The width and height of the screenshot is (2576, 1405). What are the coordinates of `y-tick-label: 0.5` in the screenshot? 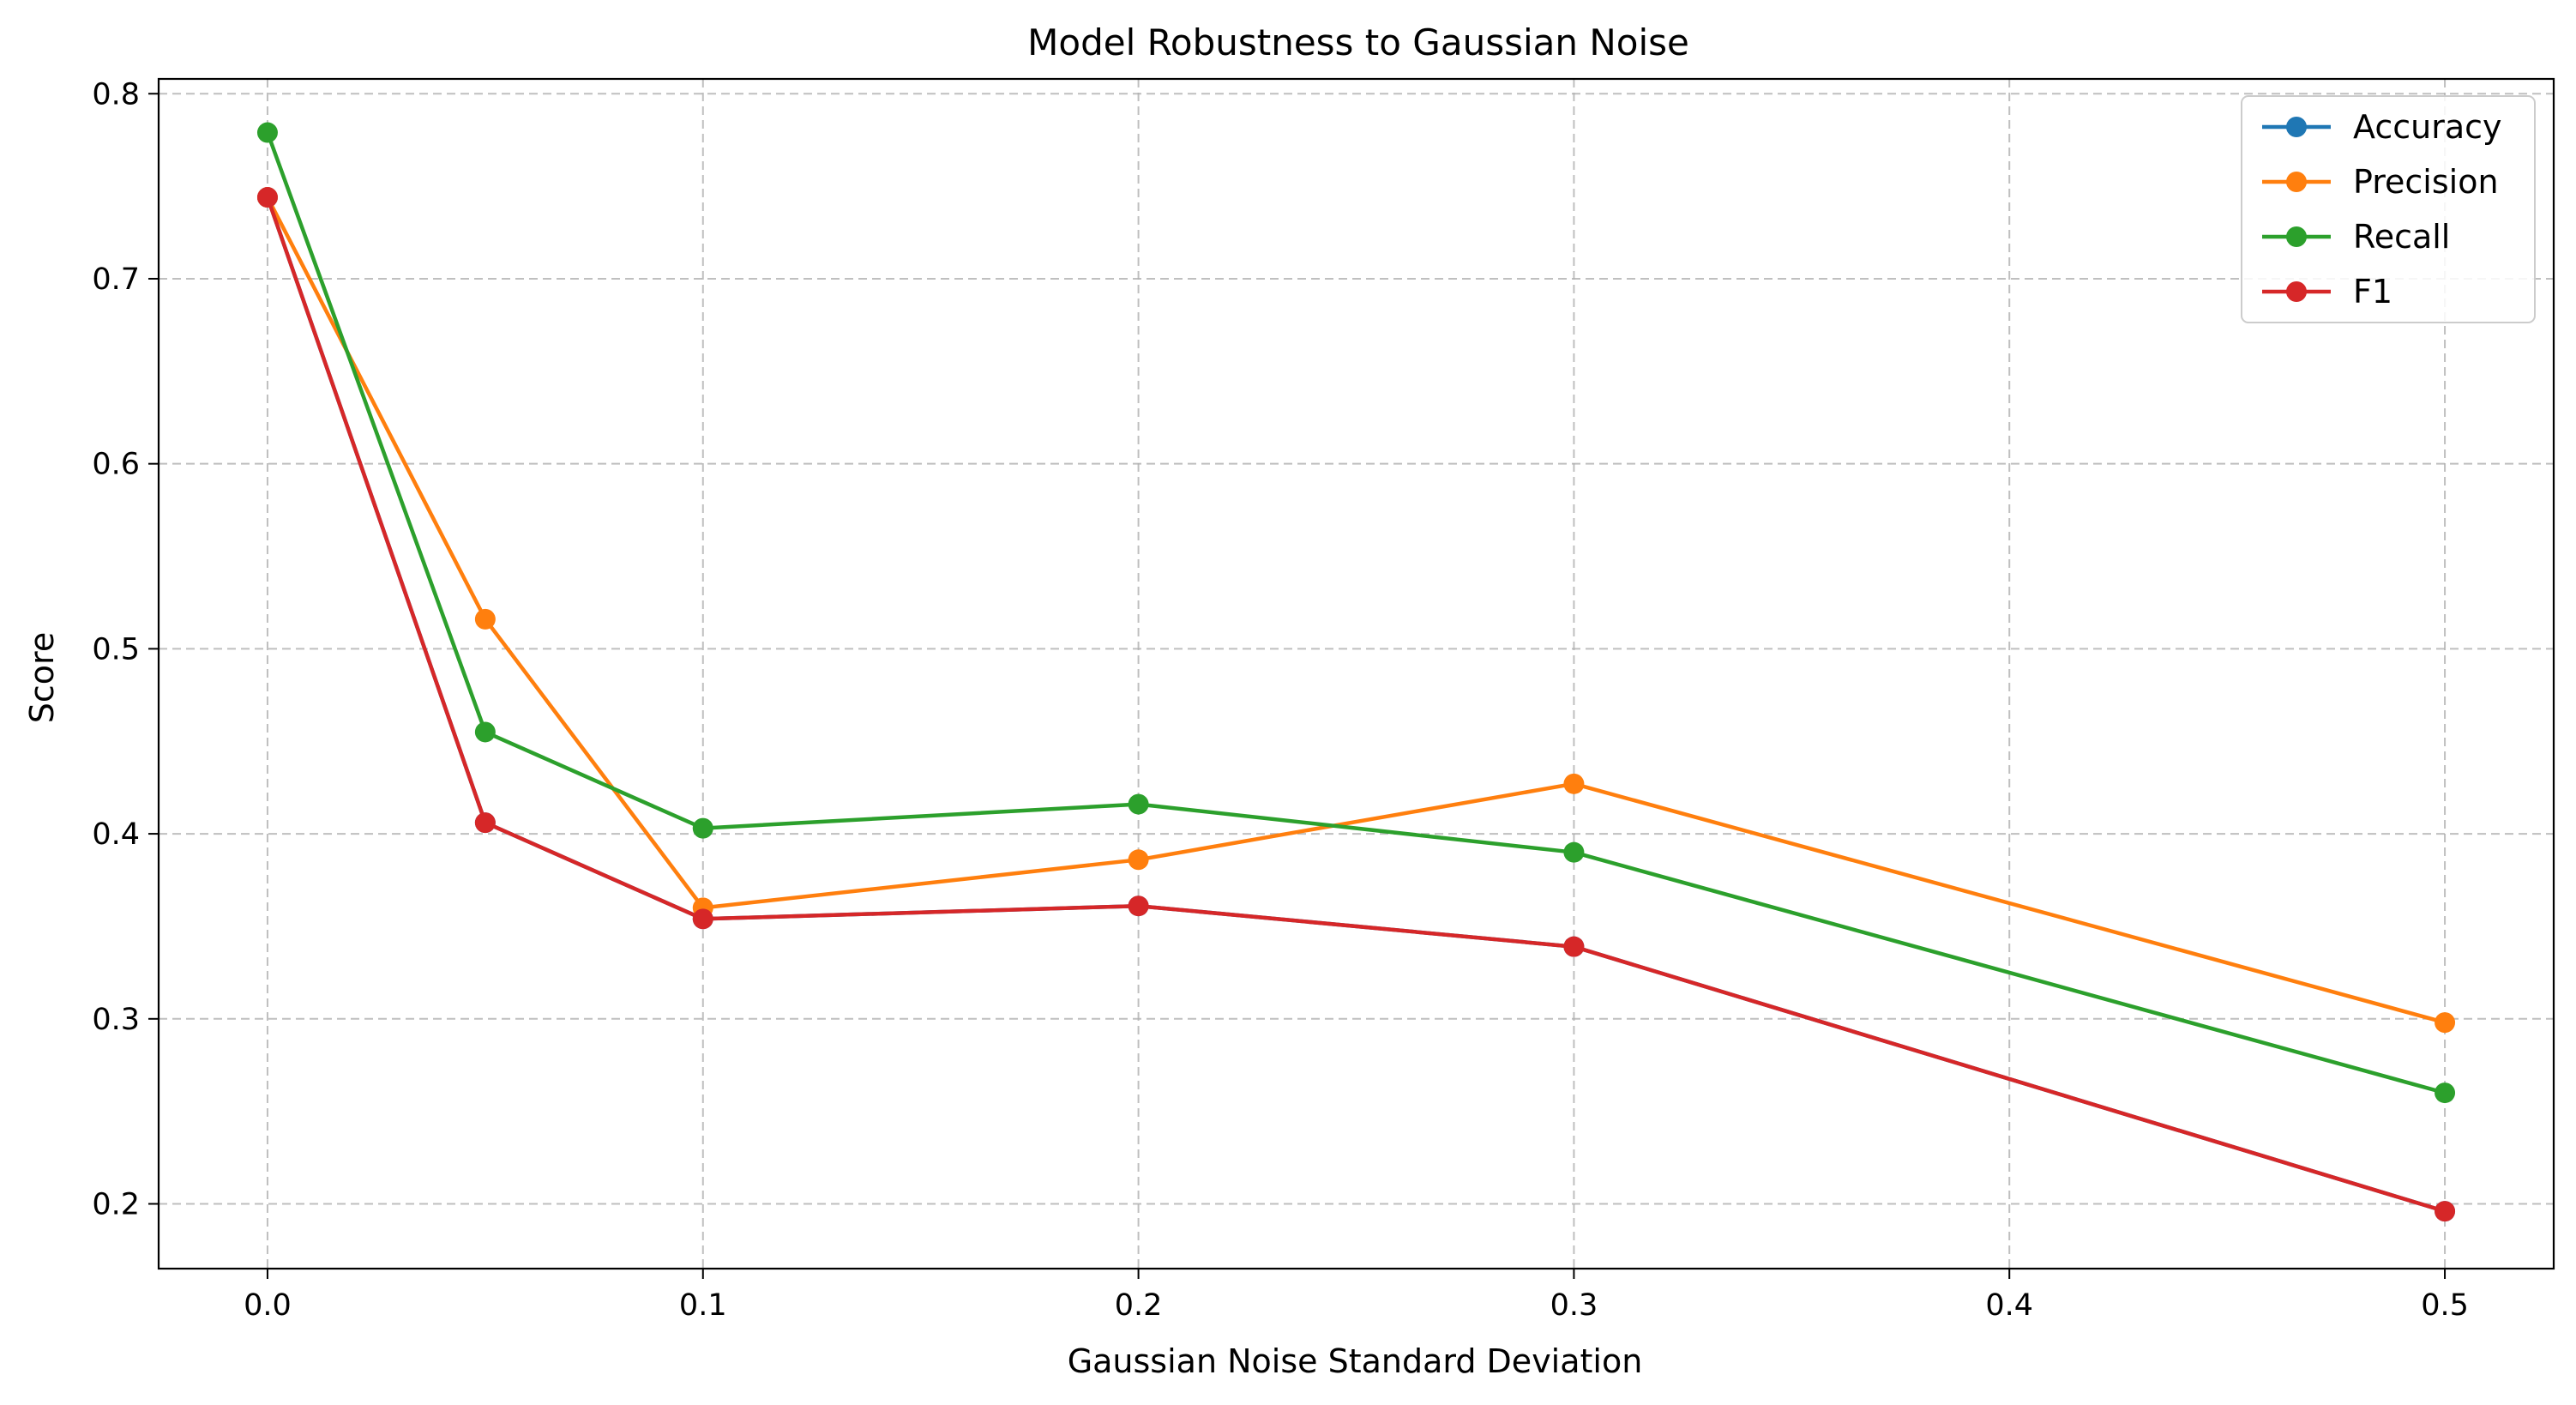 It's located at (116, 649).